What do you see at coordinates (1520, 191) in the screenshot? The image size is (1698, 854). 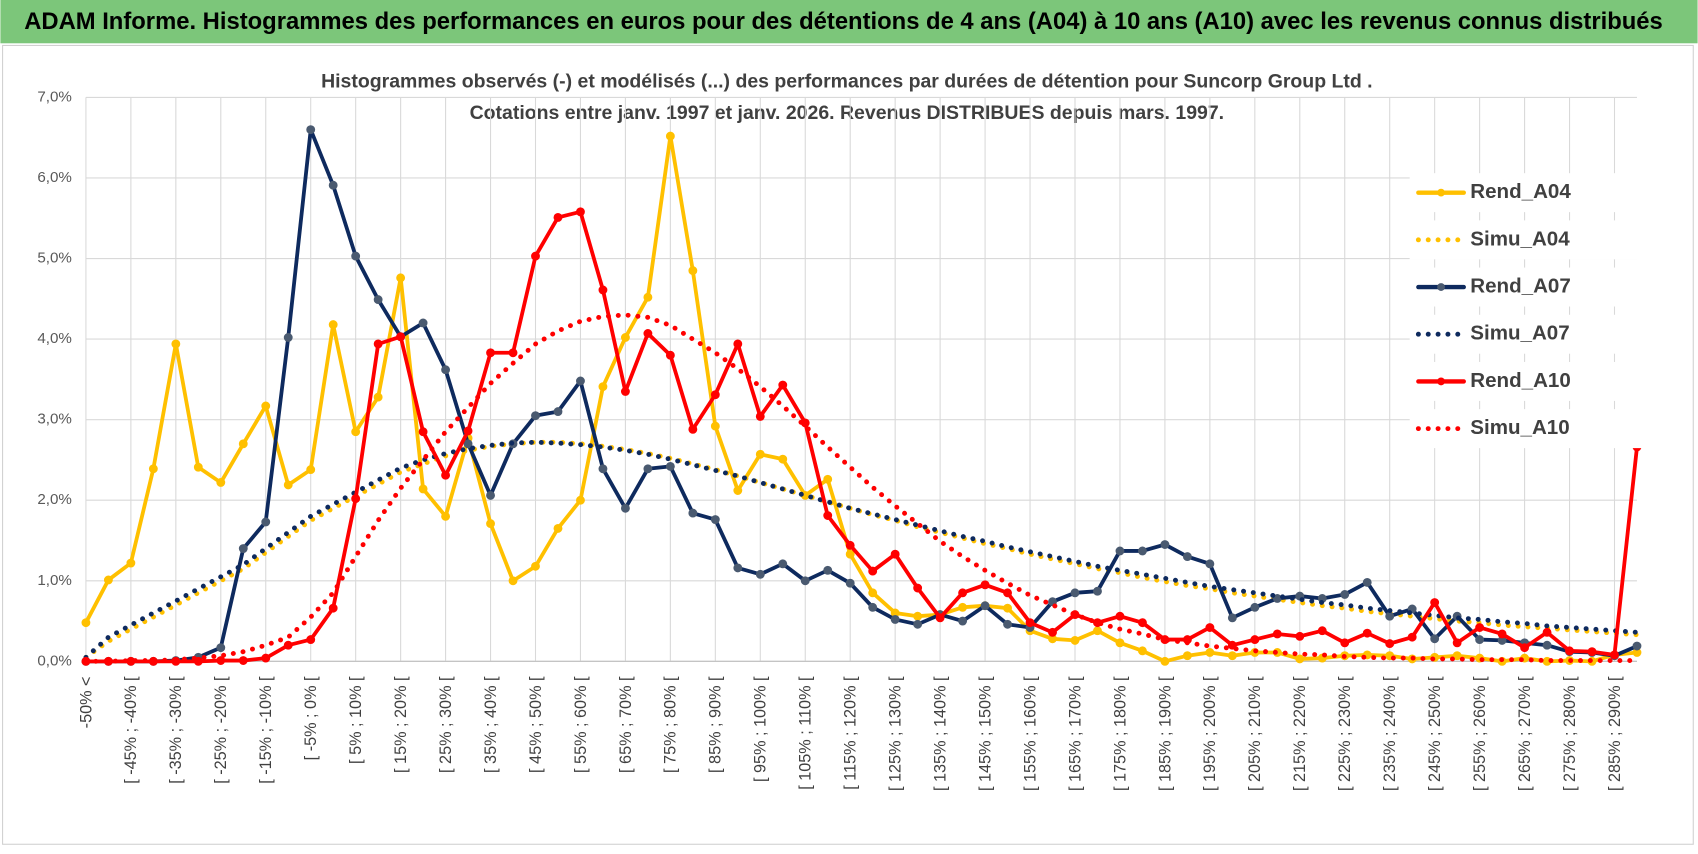 I see `legend-label: Rend_A04` at bounding box center [1520, 191].